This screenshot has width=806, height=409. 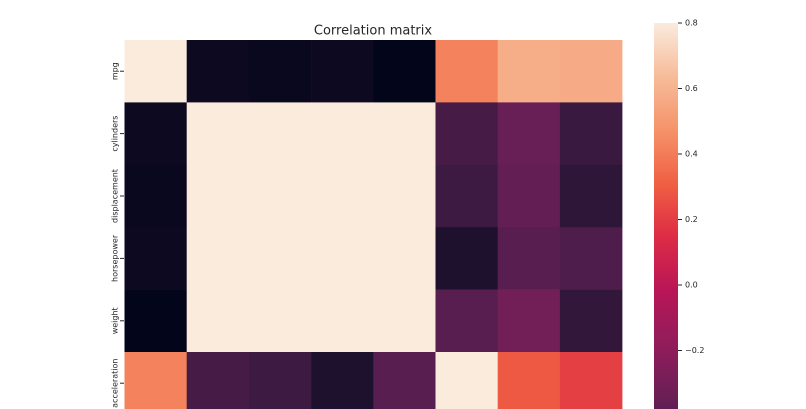 I want to click on colorbar-tick-label: 0.0, so click(x=691, y=285).